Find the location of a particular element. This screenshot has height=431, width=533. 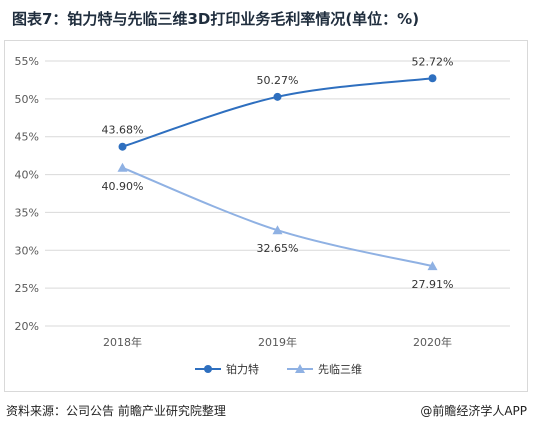

y-tick-label: 30% is located at coordinates (27, 250).